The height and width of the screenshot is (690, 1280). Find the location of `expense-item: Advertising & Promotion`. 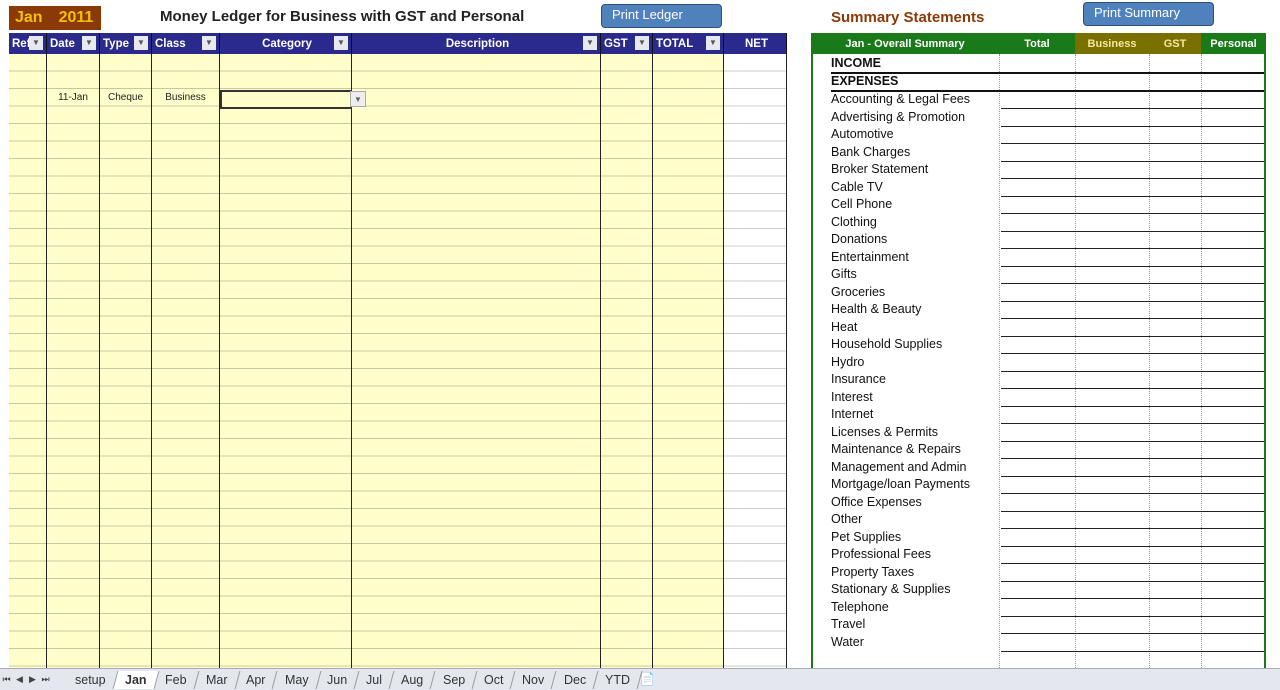

expense-item: Advertising & Promotion is located at coordinates (898, 116).